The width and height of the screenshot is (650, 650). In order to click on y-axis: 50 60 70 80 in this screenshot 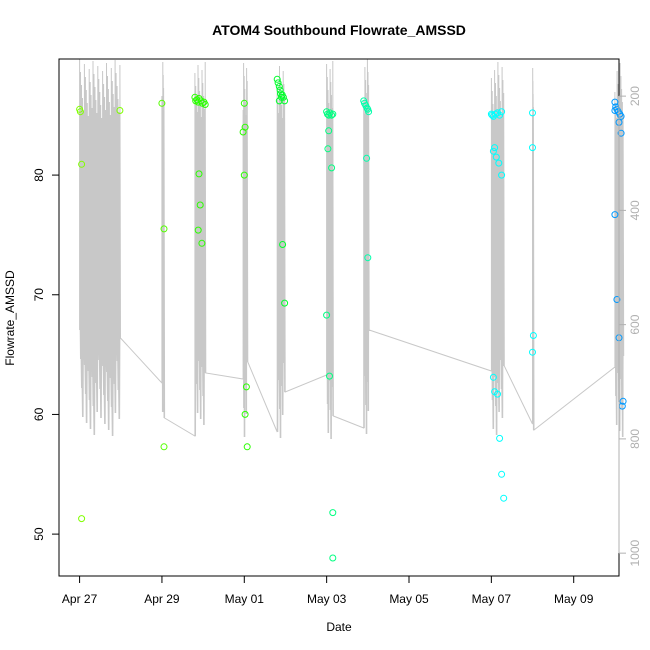, I will do `click(46, 354)`.